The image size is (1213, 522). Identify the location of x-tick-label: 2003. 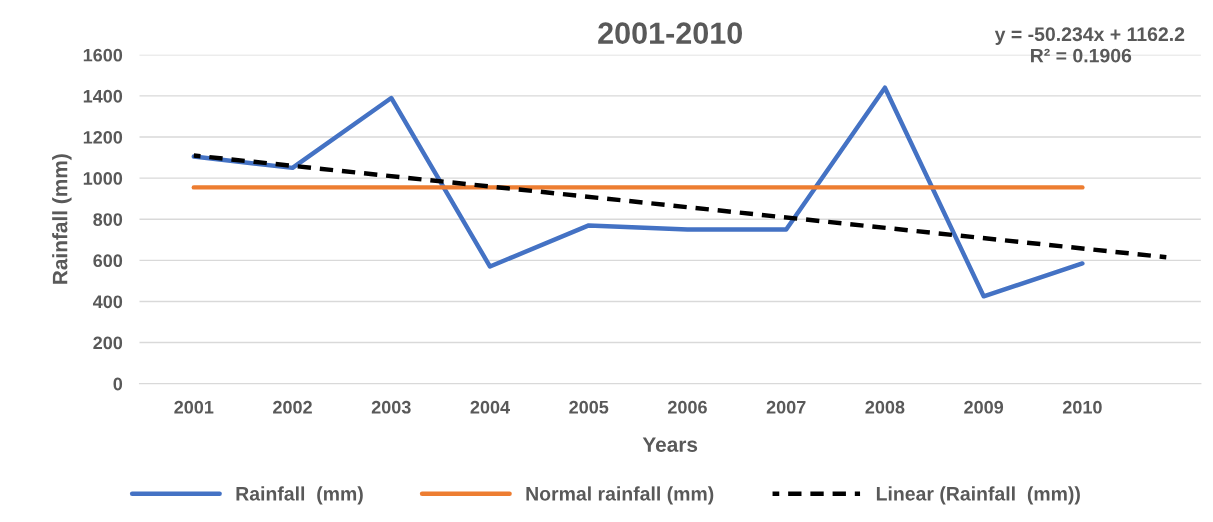
(391, 407).